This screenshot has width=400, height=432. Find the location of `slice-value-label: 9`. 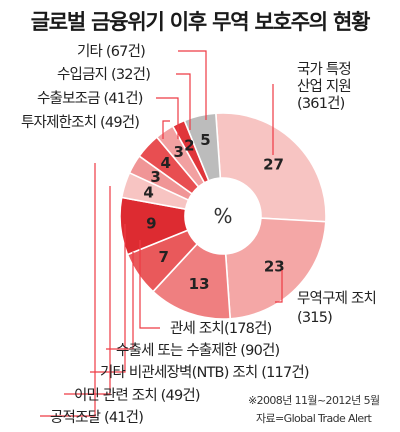

slice-value-label: 9 is located at coordinates (151, 223).